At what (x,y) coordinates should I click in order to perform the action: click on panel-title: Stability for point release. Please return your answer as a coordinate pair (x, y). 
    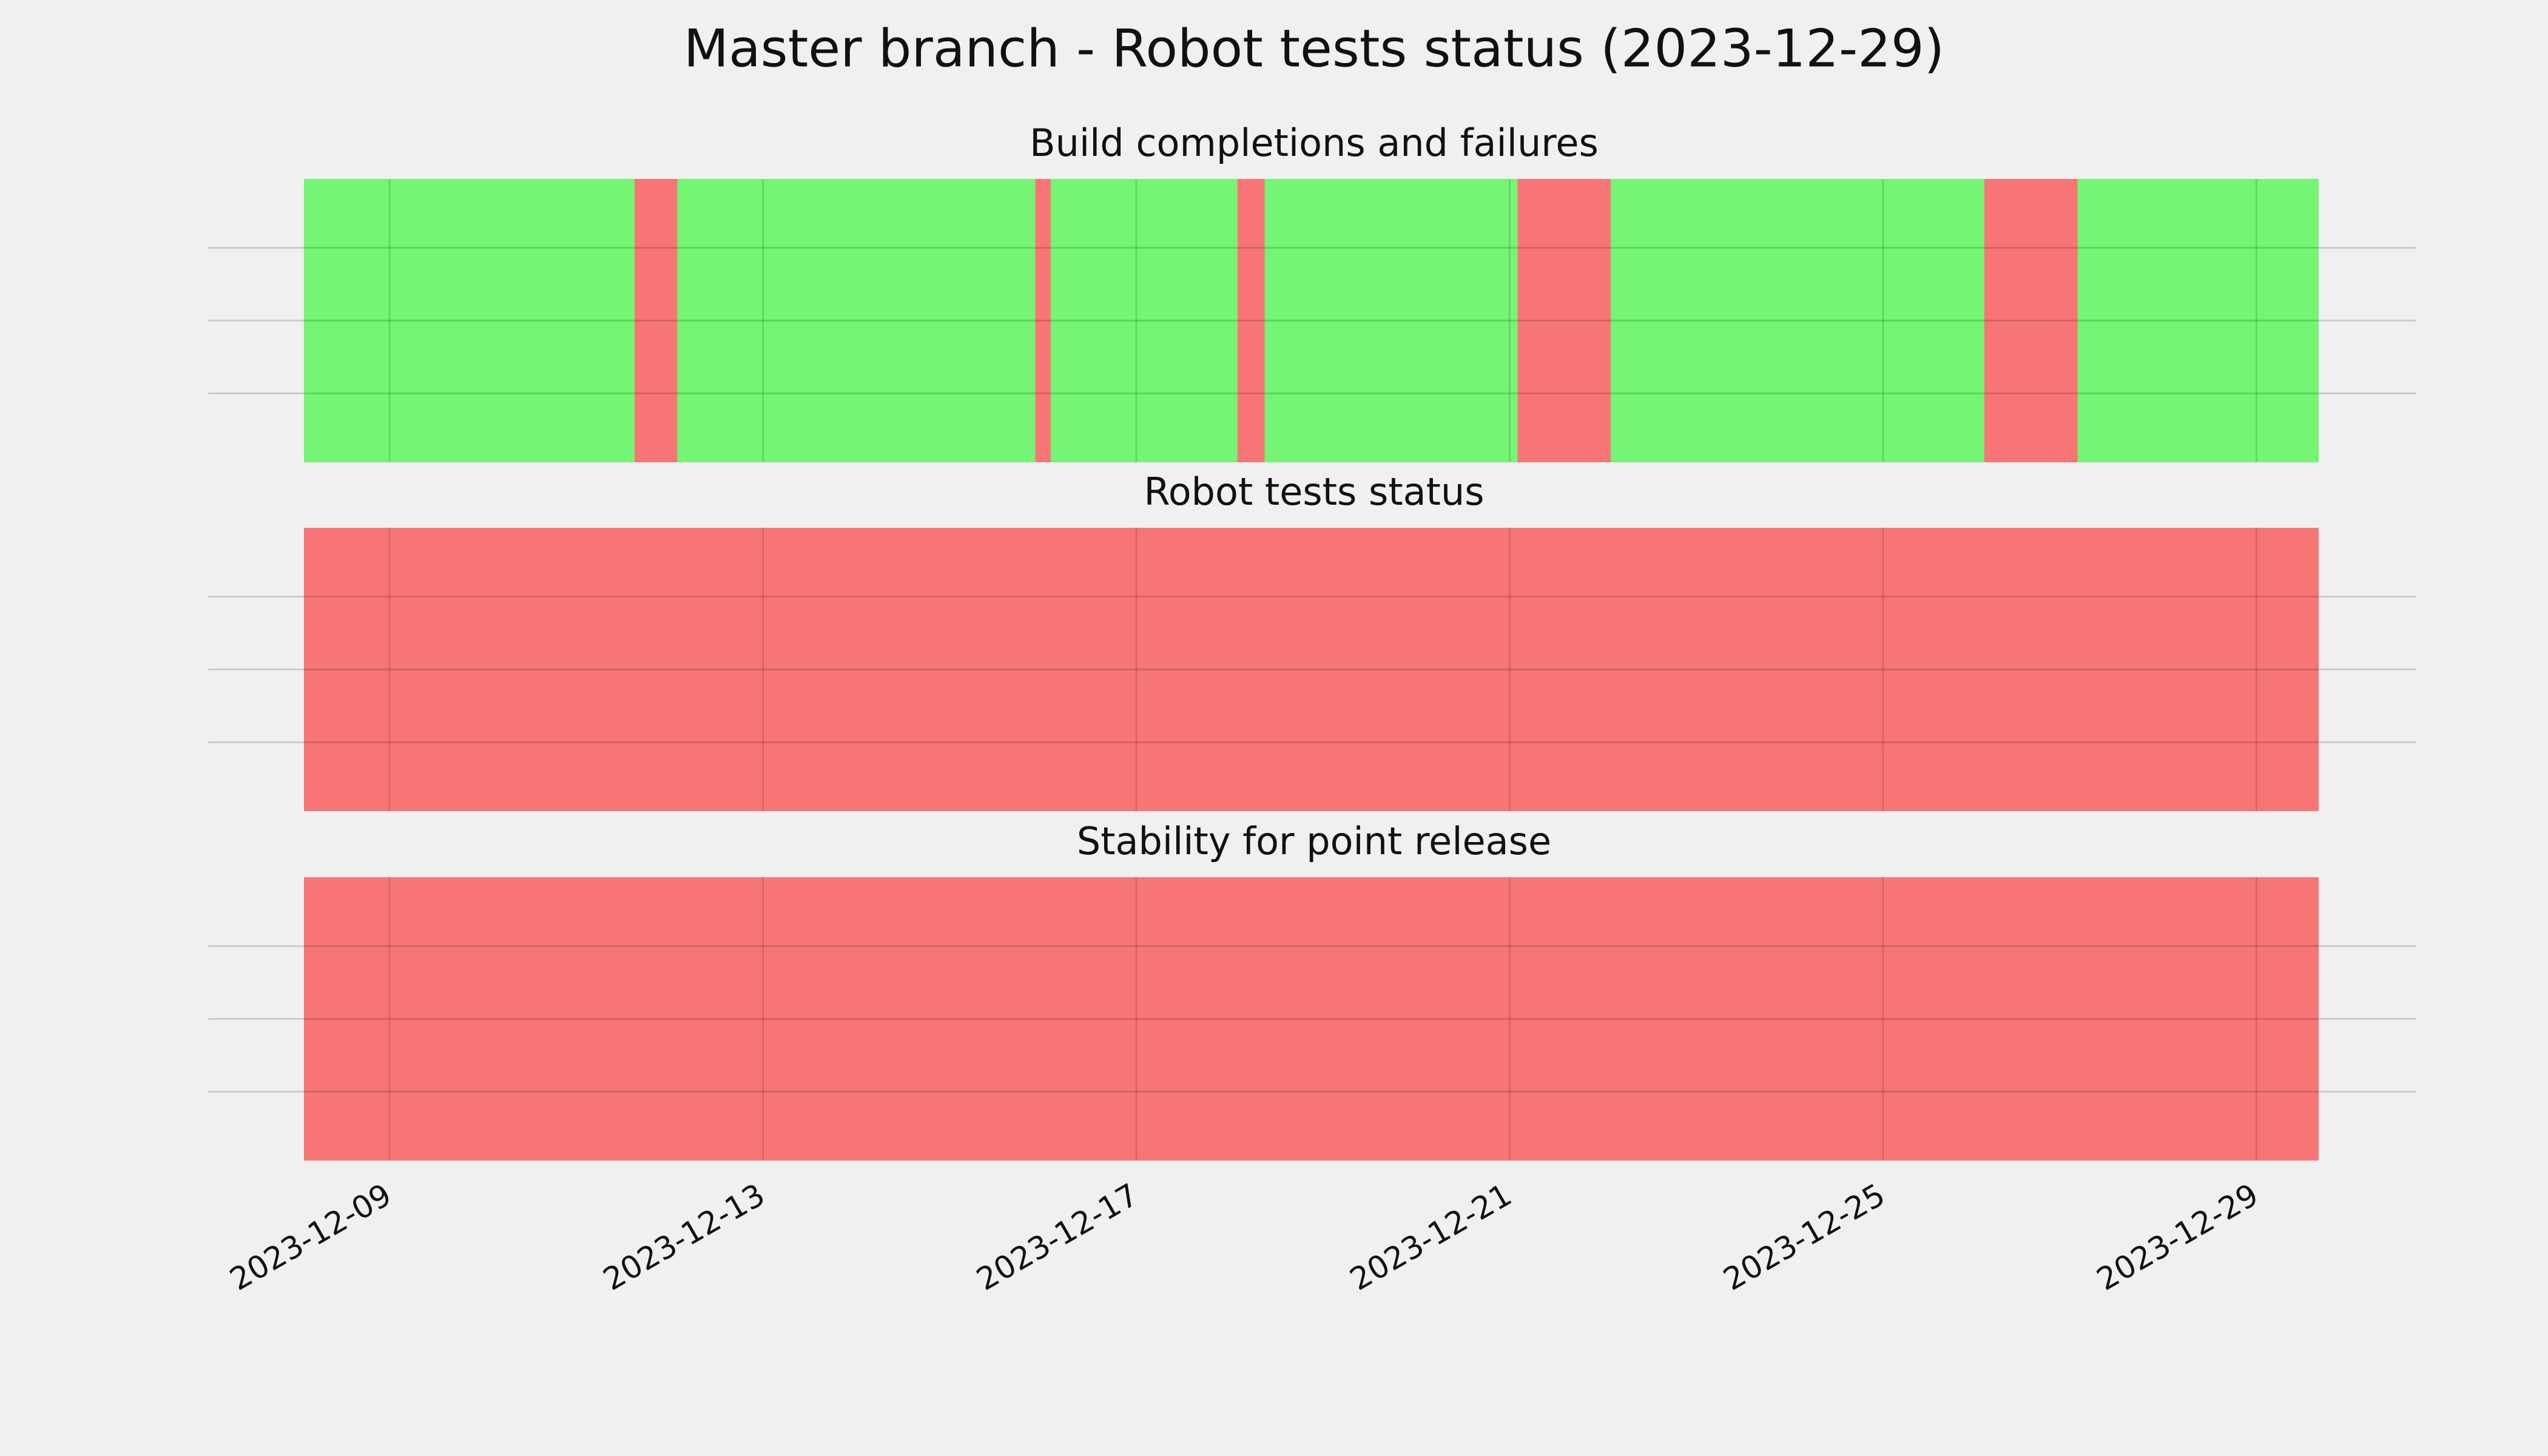
    Looking at the image, I should click on (1314, 841).